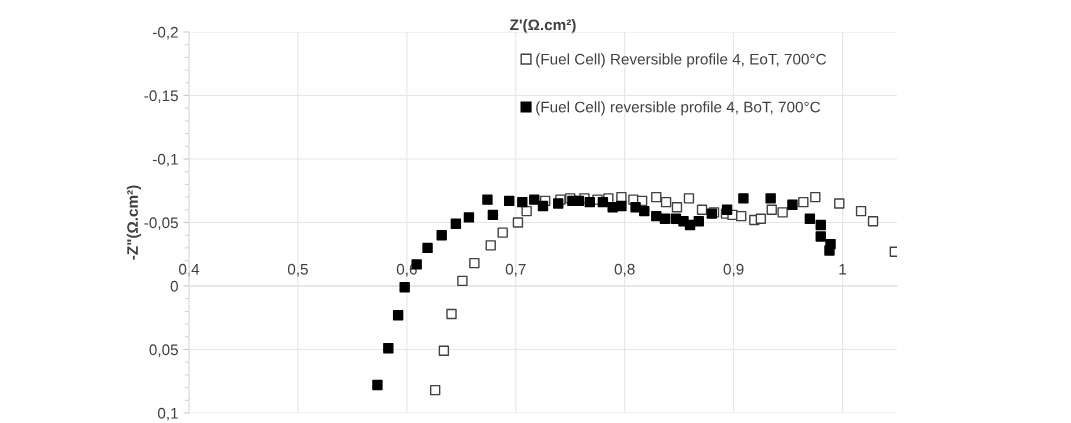 This screenshot has width=1071, height=423. What do you see at coordinates (174, 286) in the screenshot?
I see `y-tick-label: 0` at bounding box center [174, 286].